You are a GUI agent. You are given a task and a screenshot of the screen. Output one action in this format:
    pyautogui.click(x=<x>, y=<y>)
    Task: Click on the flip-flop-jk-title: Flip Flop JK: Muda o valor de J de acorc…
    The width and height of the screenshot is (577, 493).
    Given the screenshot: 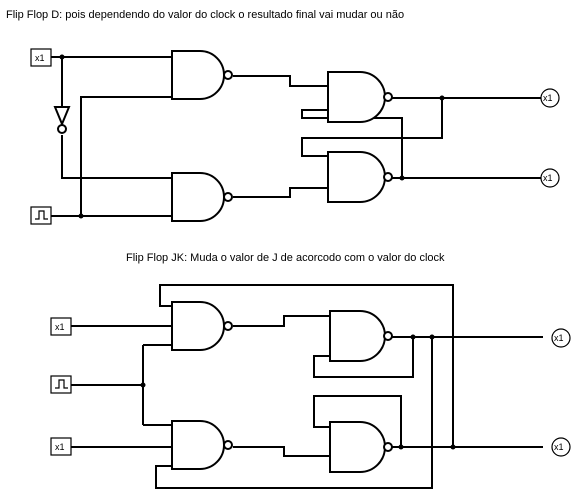 What is the action you would take?
    pyautogui.click(x=285, y=258)
    